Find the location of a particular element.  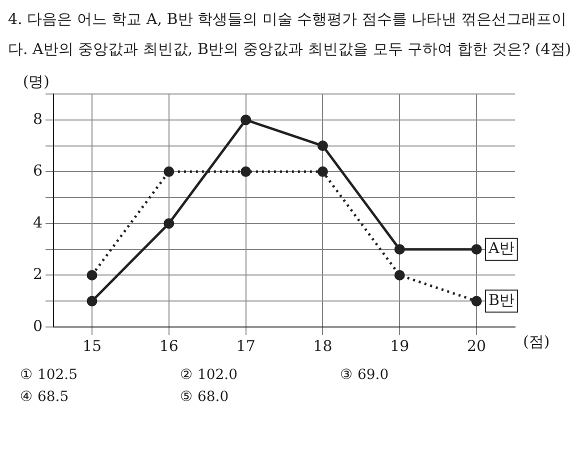

text: ⑤ 68.0 is located at coordinates (205, 397).